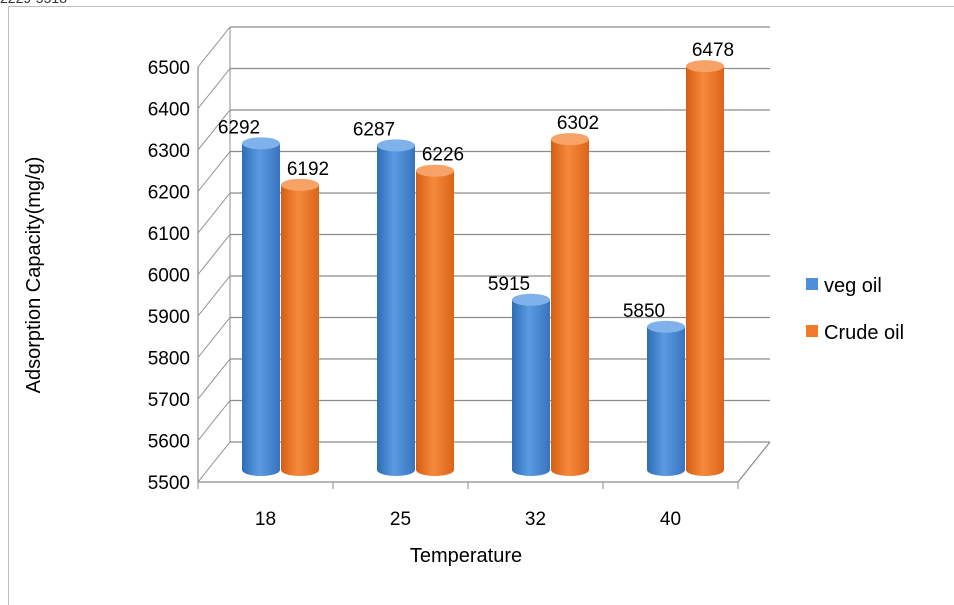 The height and width of the screenshot is (605, 954). Describe the element at coordinates (864, 333) in the screenshot. I see `legend-label-crude-oil: Crude oil` at that location.